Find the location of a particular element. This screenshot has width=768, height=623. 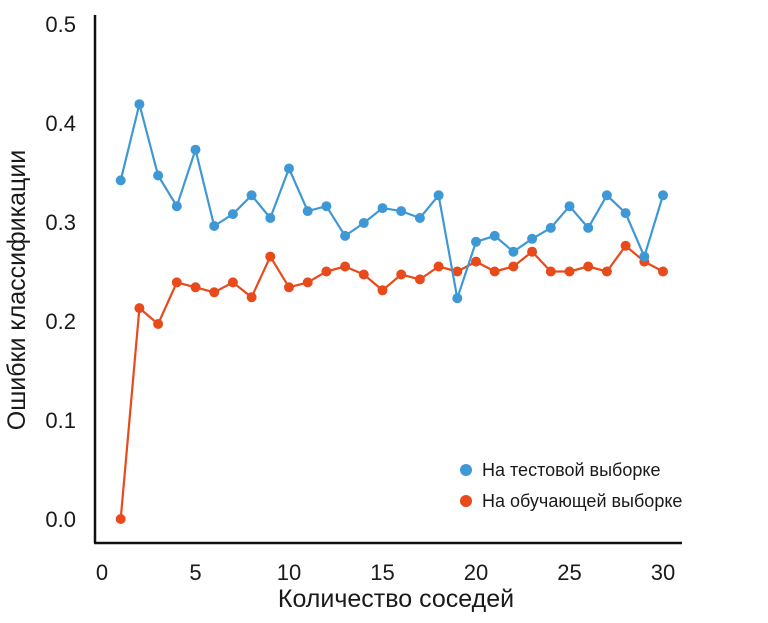

x-tick-label: 15 is located at coordinates (382, 572).